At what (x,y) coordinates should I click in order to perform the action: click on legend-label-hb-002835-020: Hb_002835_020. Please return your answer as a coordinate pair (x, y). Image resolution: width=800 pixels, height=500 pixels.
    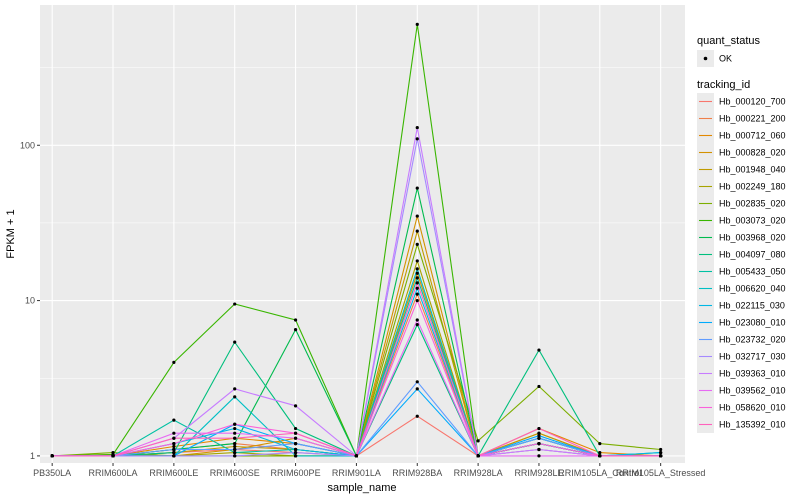
    Looking at the image, I should click on (752, 204).